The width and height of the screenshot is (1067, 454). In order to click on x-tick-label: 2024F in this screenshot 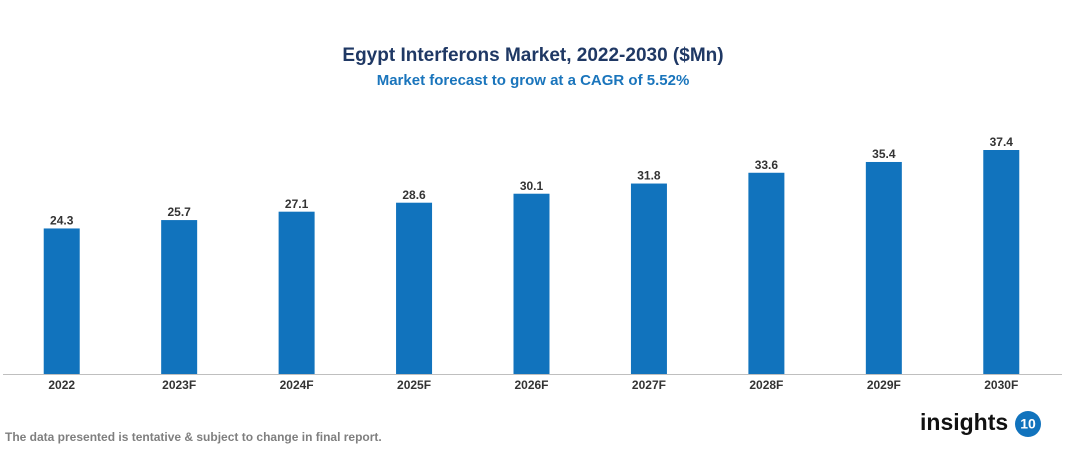, I will do `click(297, 385)`.